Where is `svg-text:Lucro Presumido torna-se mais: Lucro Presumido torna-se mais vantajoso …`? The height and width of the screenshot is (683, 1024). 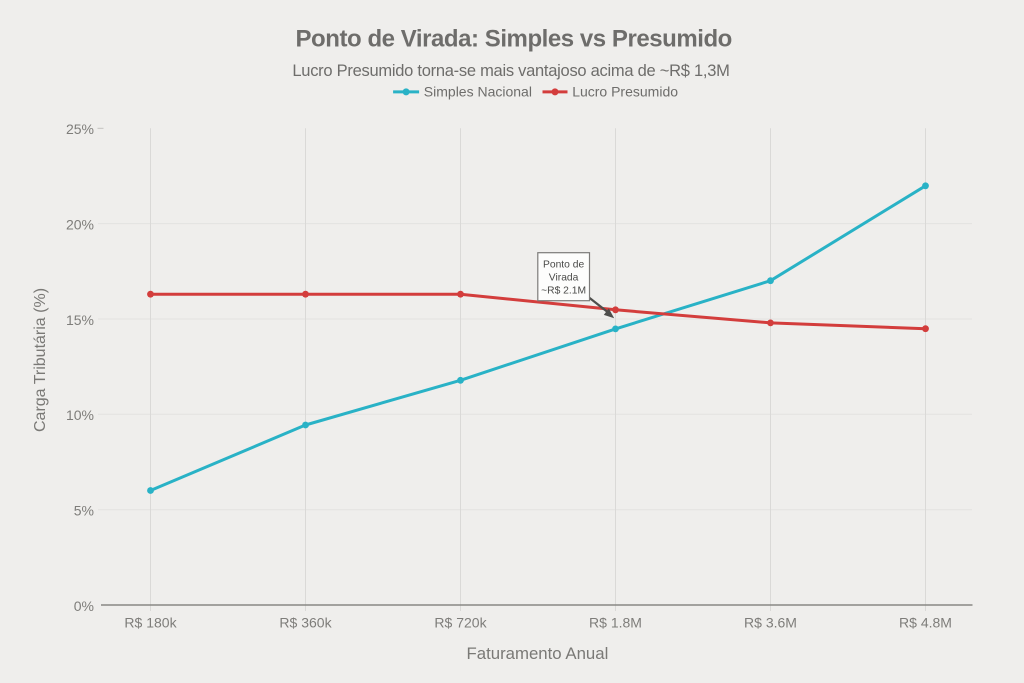
svg-text:Lucro Presumido torna-se mais: Lucro Presumido torna-se mais vantajoso … is located at coordinates (510, 71).